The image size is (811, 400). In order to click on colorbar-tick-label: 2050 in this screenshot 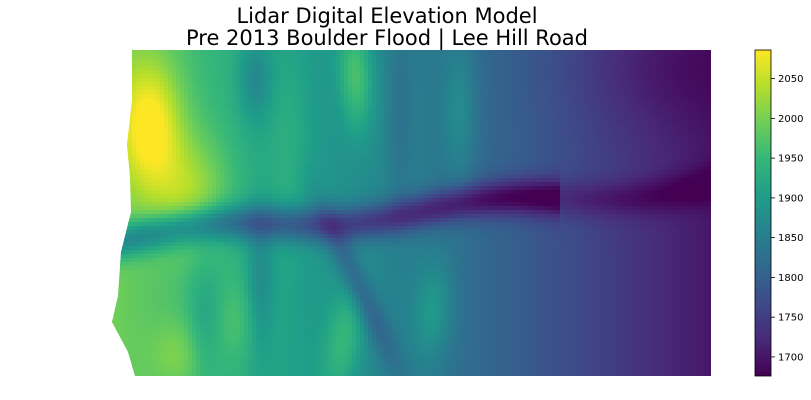, I will do `click(790, 79)`.